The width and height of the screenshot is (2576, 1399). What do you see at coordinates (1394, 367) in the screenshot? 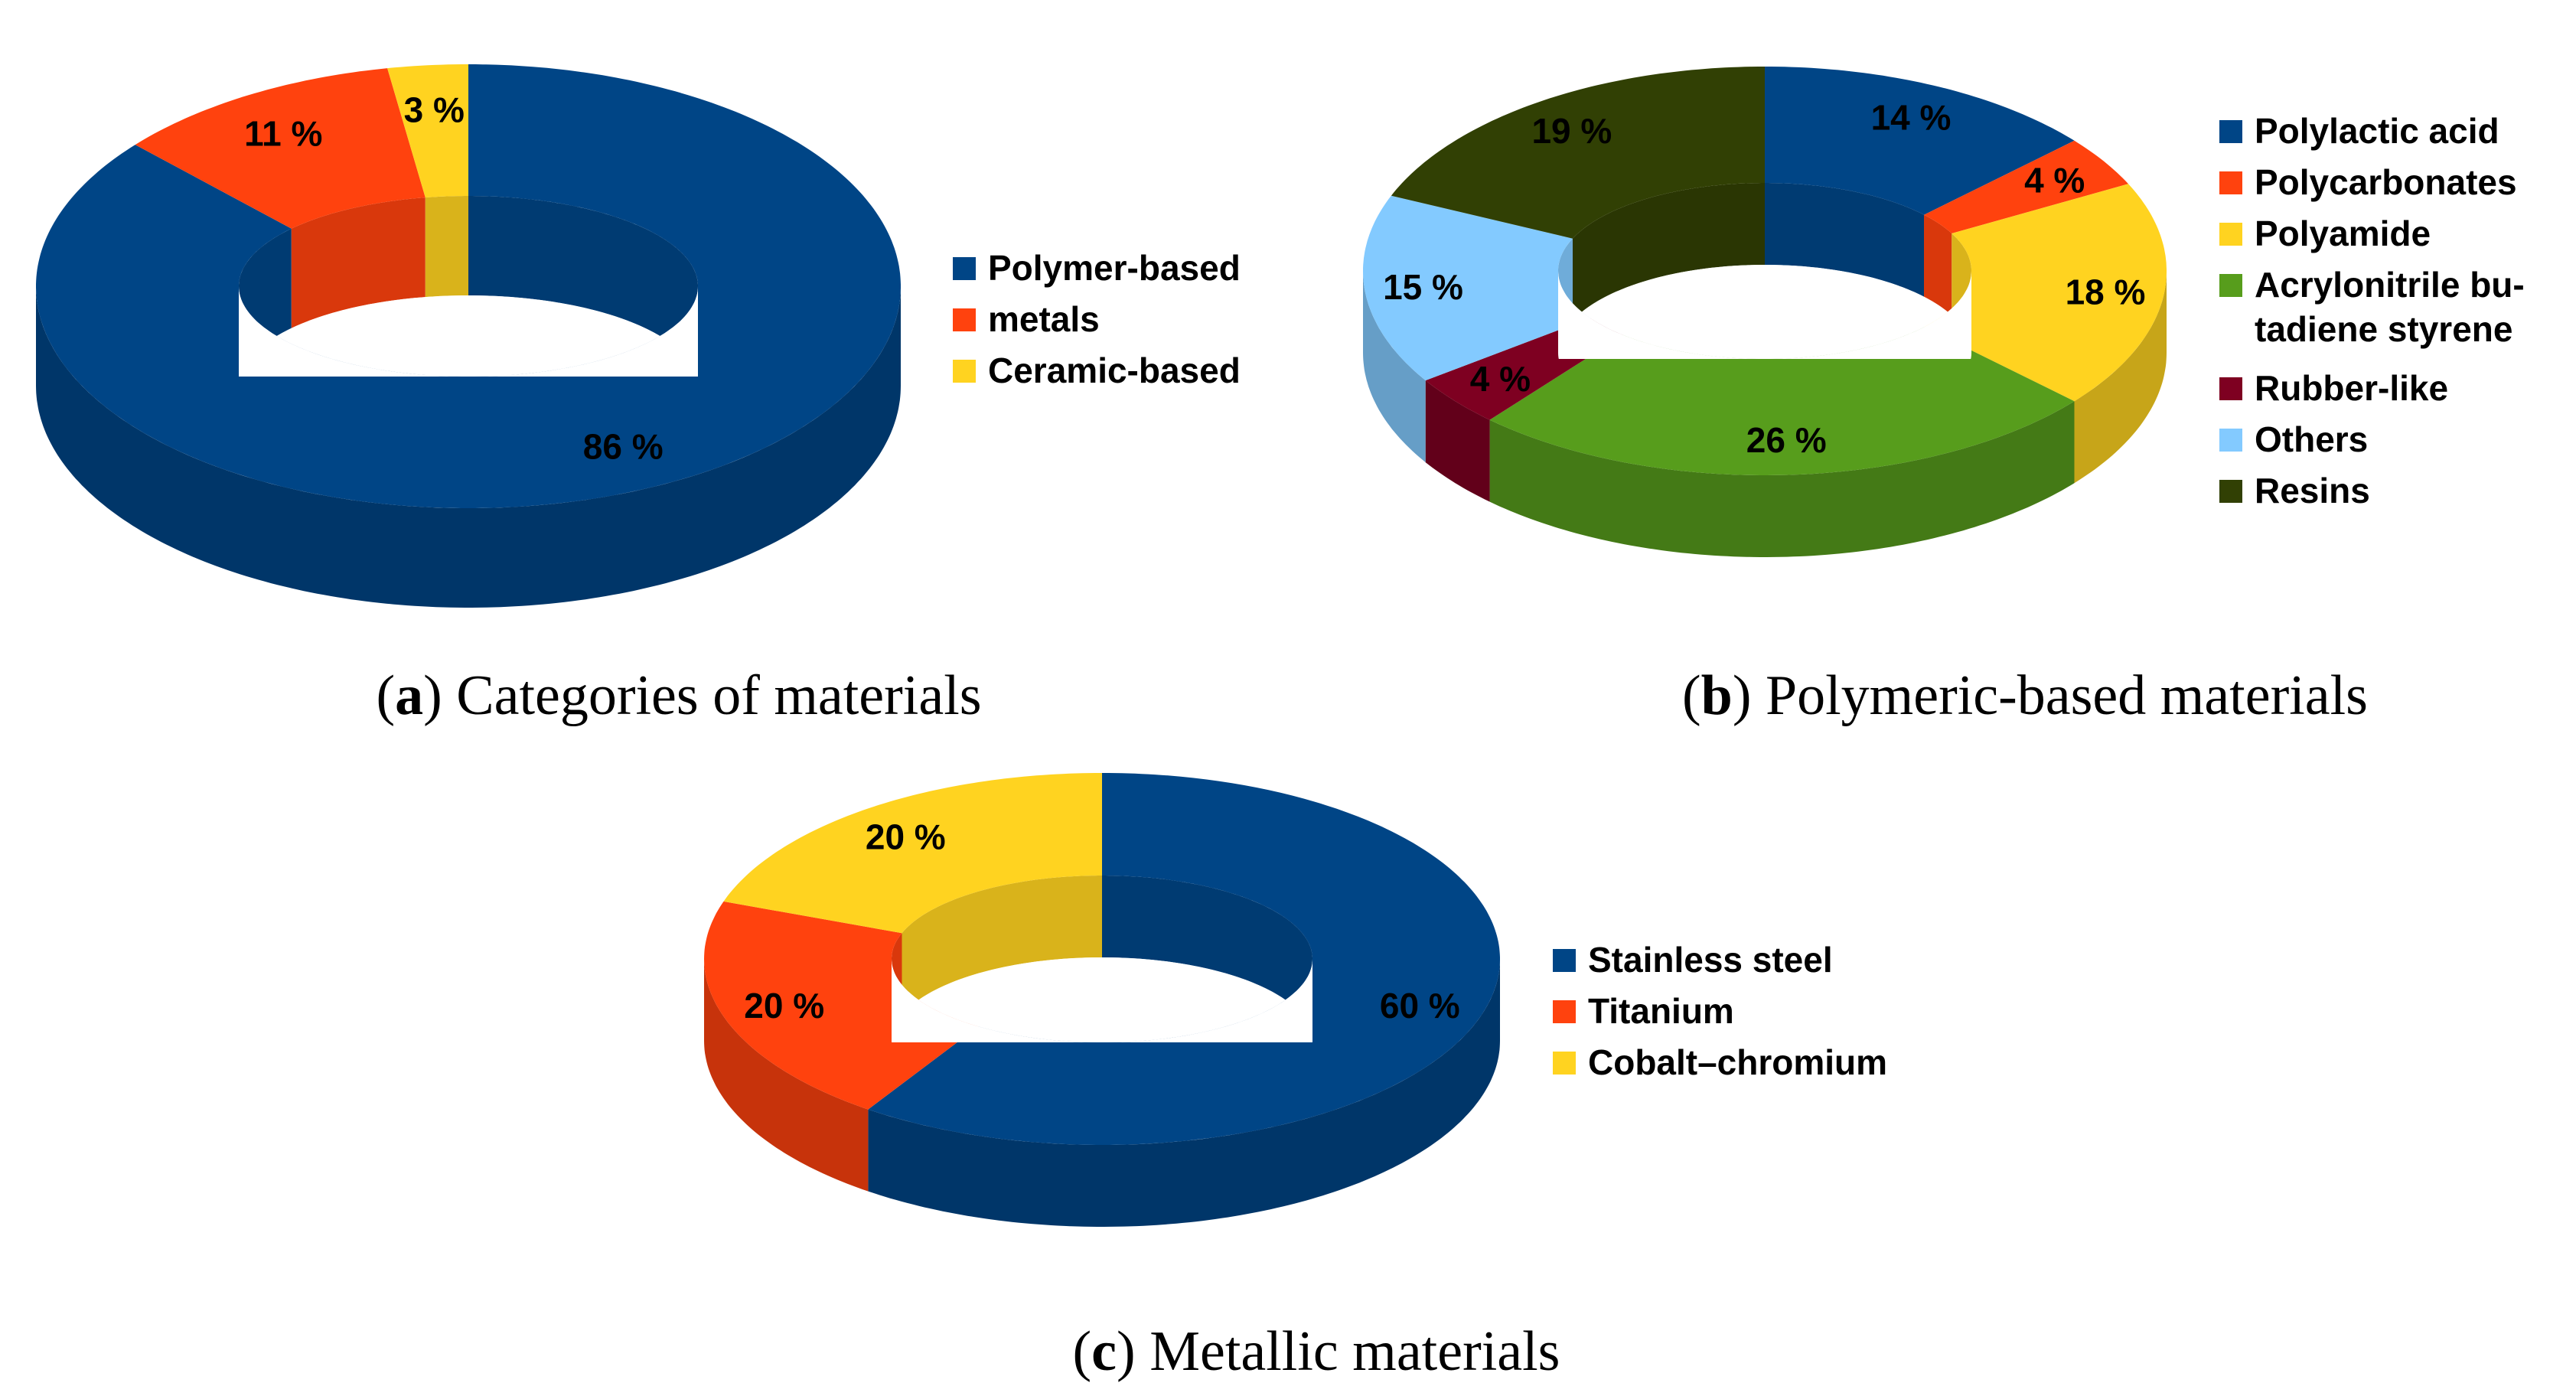
I see `side-wall-others` at bounding box center [1394, 367].